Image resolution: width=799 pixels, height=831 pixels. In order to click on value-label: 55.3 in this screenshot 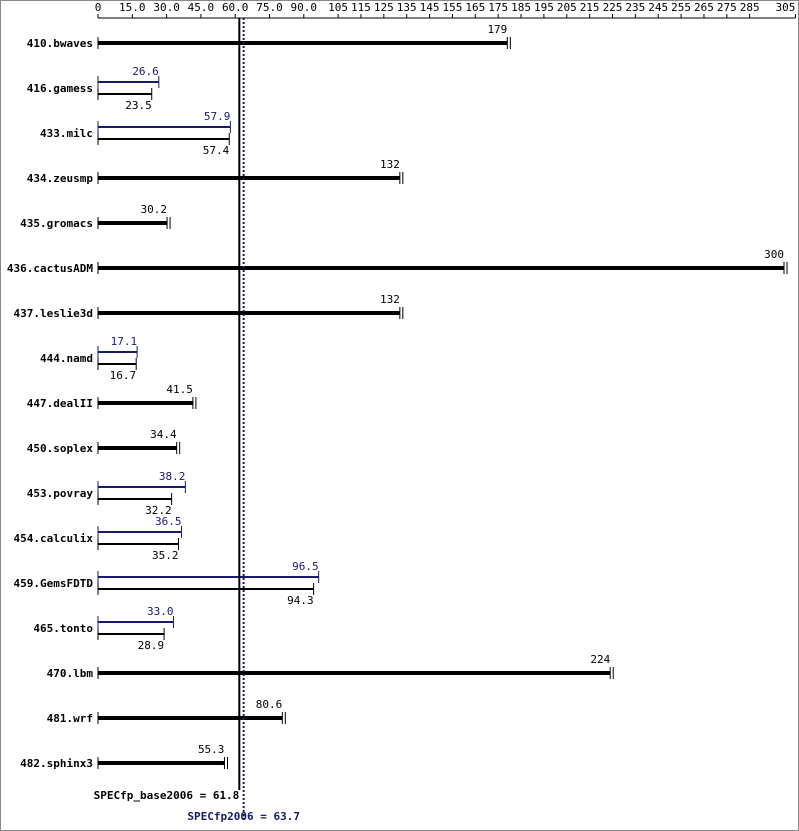, I will do `click(211, 749)`.